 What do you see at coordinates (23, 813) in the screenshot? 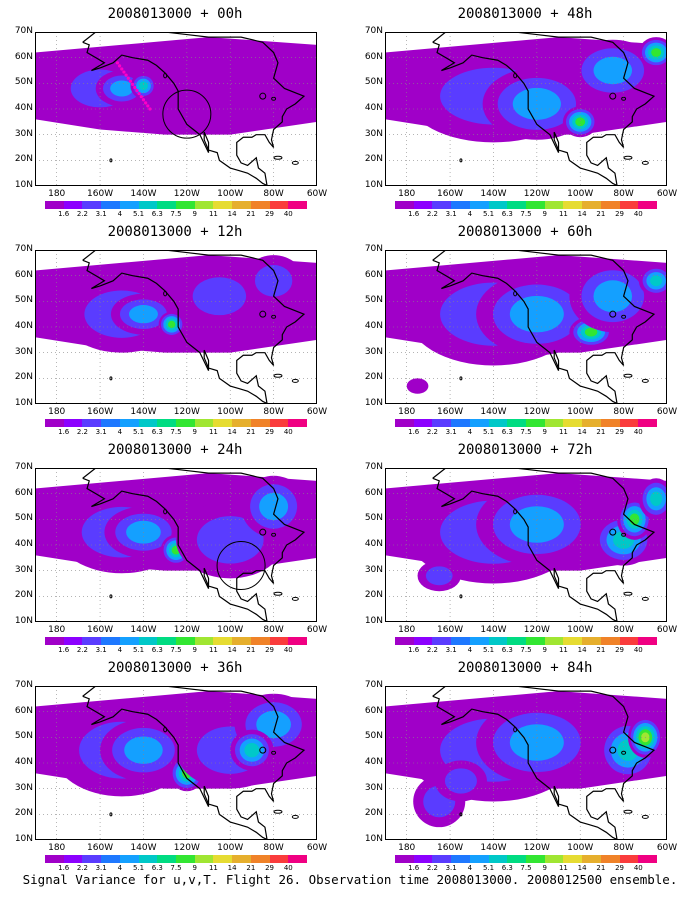
I see `lat-tick-label: 20N` at bounding box center [23, 813].